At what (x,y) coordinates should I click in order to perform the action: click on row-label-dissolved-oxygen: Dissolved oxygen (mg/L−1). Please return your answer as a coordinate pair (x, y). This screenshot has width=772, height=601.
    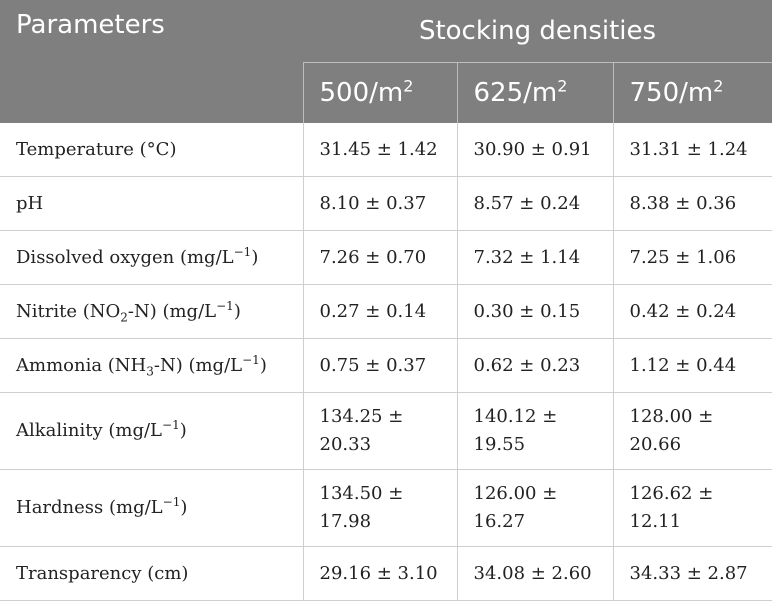
    Looking at the image, I should click on (151, 257).